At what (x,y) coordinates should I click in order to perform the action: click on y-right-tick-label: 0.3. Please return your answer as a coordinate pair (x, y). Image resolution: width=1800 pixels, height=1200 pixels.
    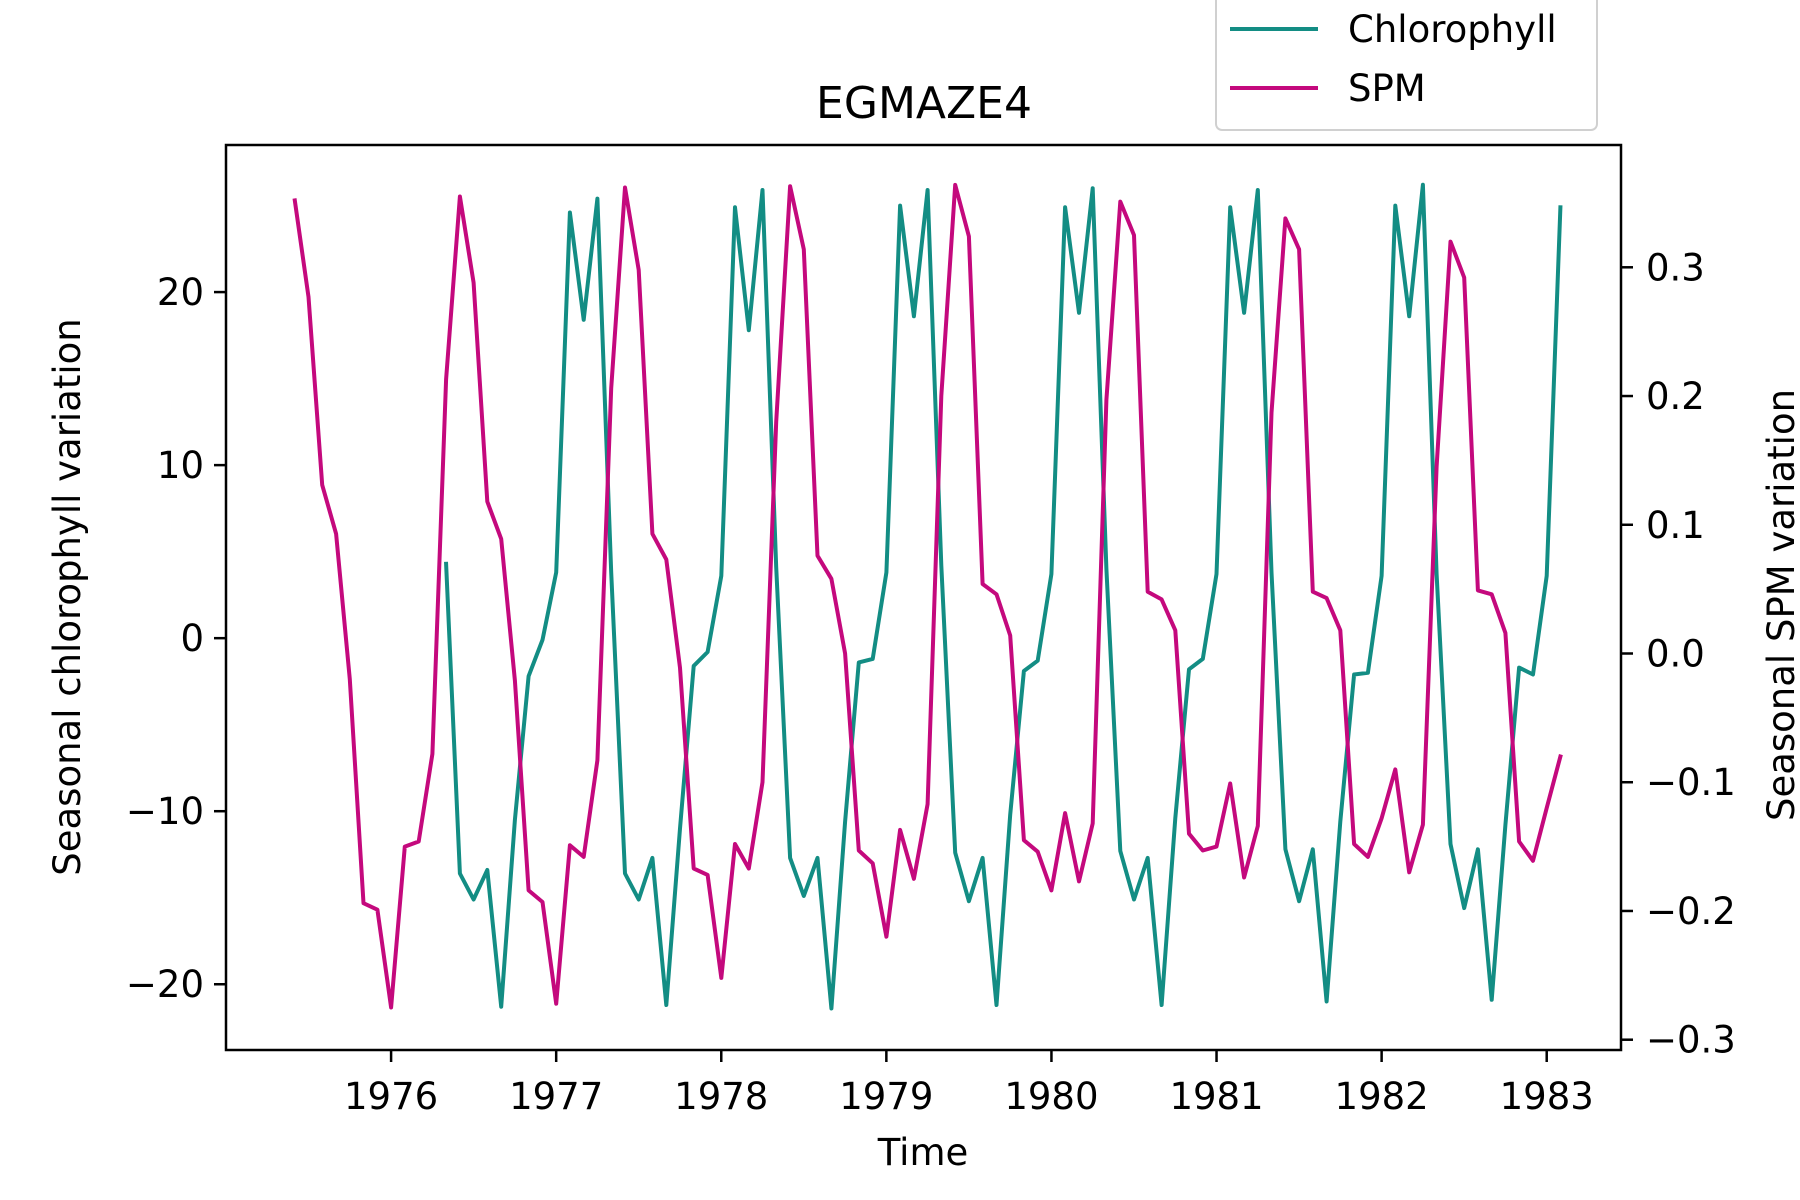
    Looking at the image, I should click on (1675, 267).